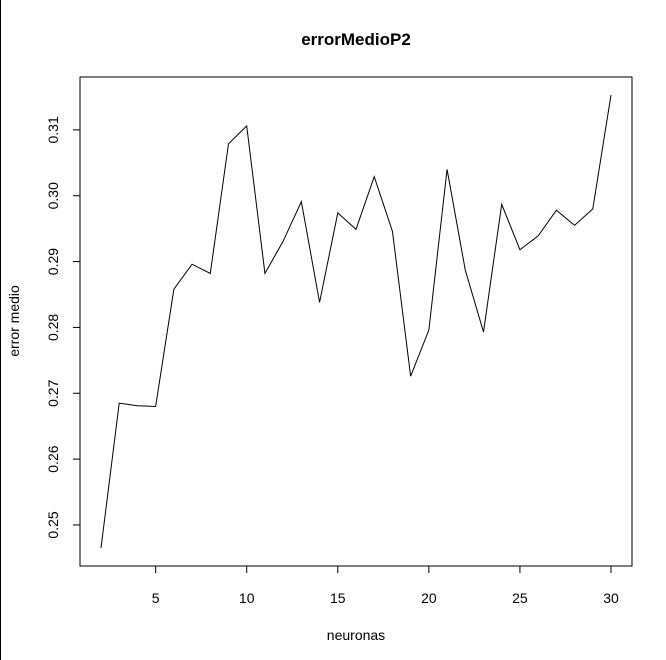 The width and height of the screenshot is (666, 660). What do you see at coordinates (53, 129) in the screenshot?
I see `y-tick-label-6: 0.31` at bounding box center [53, 129].